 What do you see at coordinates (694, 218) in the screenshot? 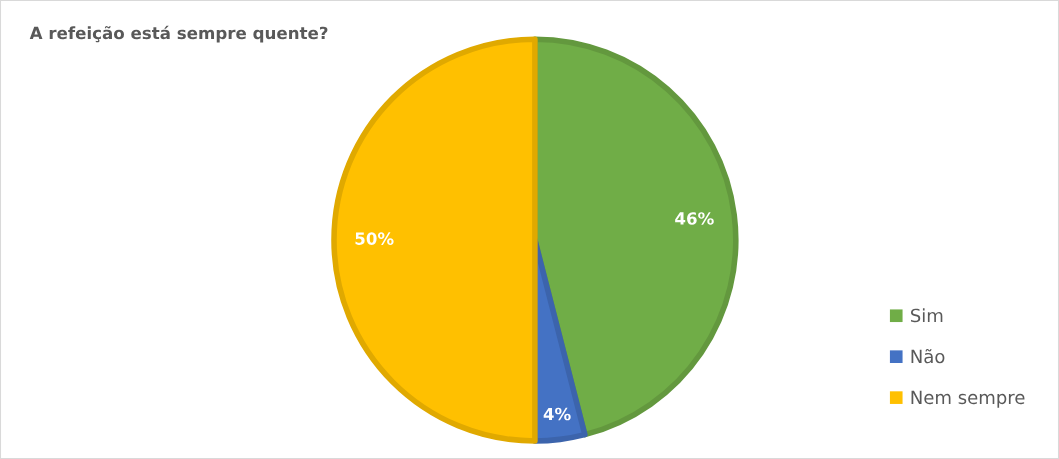
I see `data-label: 46%` at bounding box center [694, 218].